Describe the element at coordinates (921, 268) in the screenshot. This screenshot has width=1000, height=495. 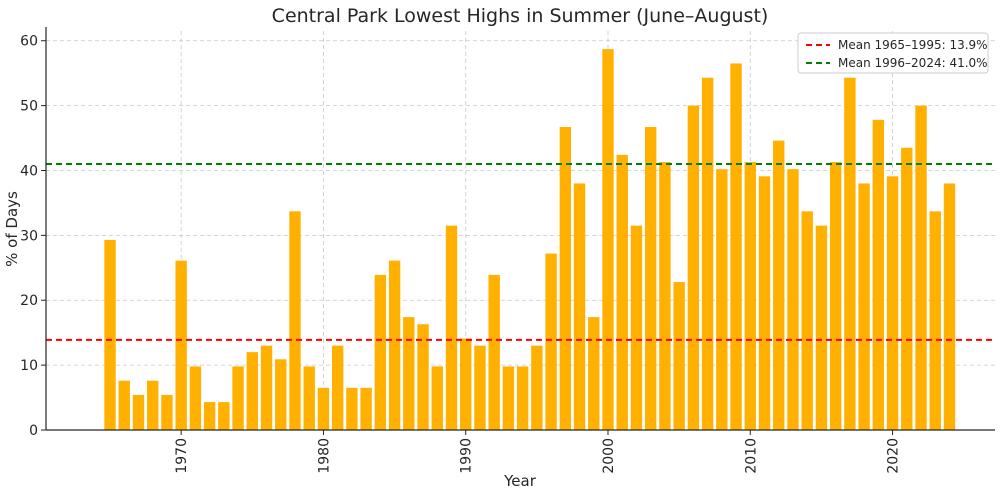
I see `bar-2022` at that location.